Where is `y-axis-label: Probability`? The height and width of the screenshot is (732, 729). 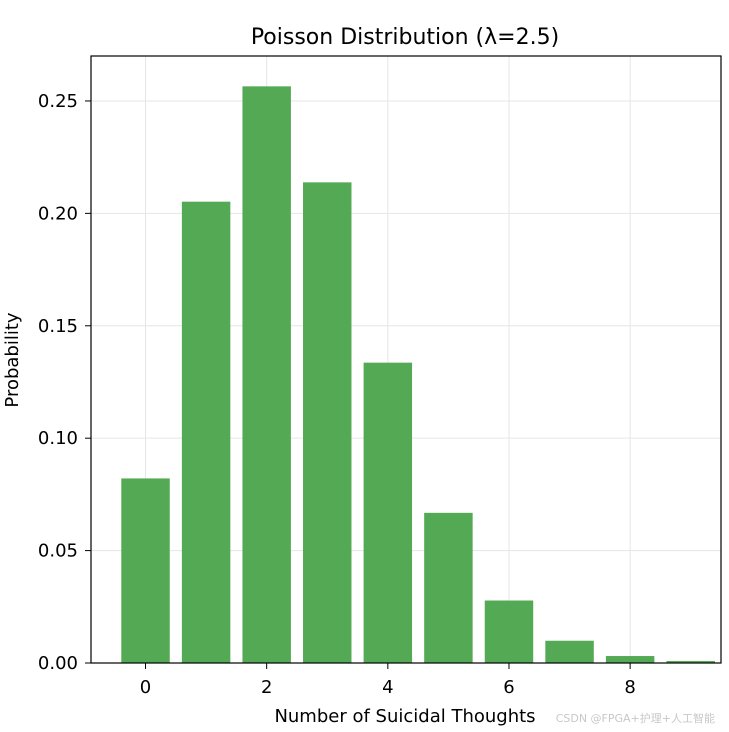 y-axis-label: Probability is located at coordinates (12, 359).